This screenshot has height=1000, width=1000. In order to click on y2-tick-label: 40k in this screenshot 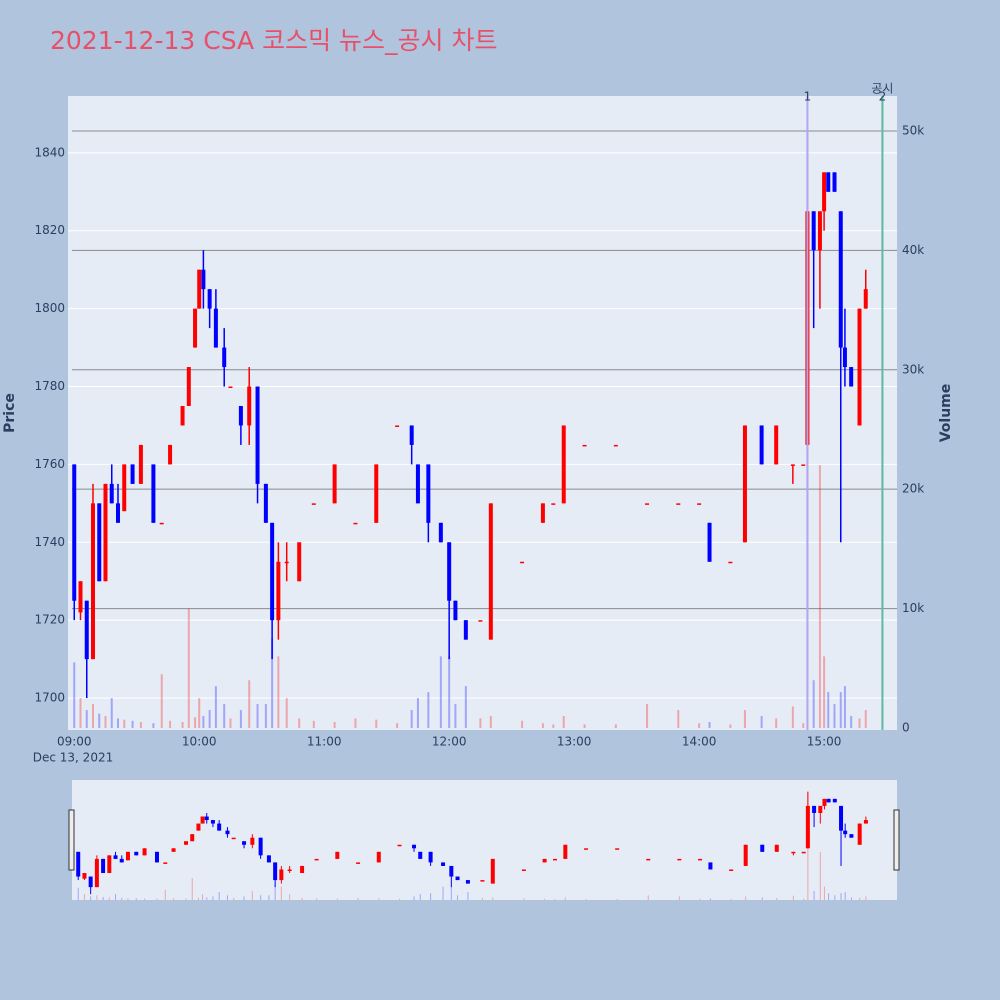, I will do `click(913, 250)`.